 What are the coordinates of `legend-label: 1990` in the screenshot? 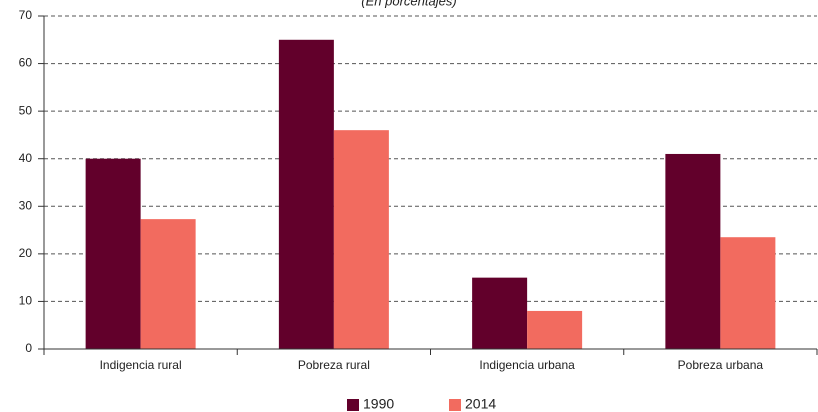 It's located at (378, 404).